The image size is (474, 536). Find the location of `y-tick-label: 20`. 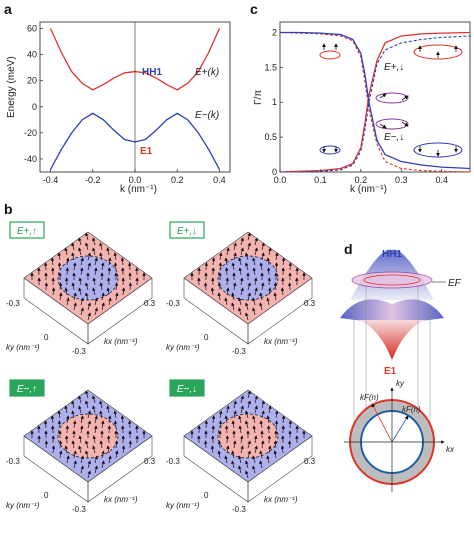

y-tick-label: 20 is located at coordinates (32, 81).